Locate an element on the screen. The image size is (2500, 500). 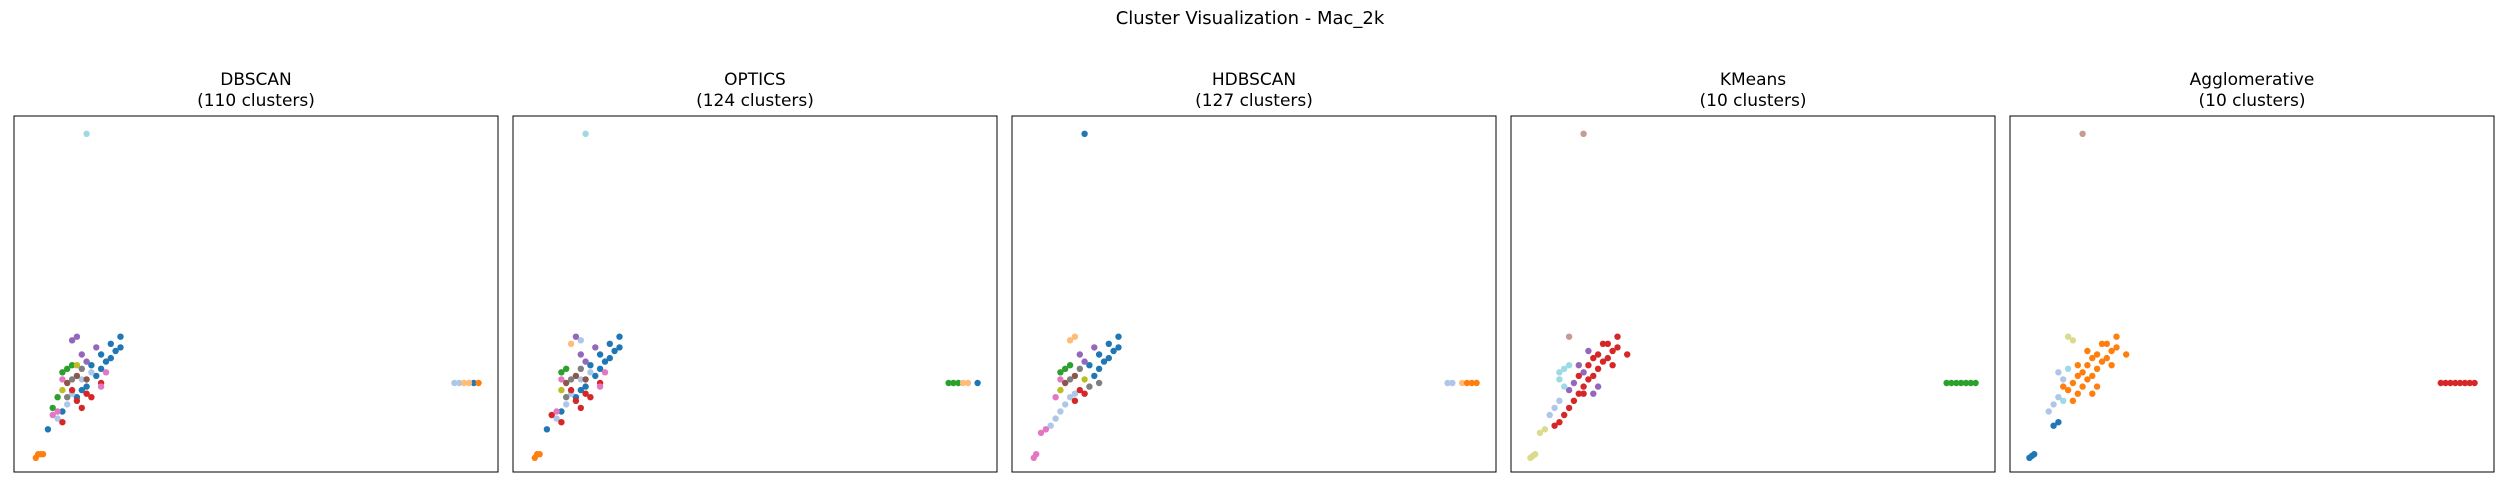
panel-title-agglomerative: Agglomerative (10 clusters) is located at coordinates (2252, 91).